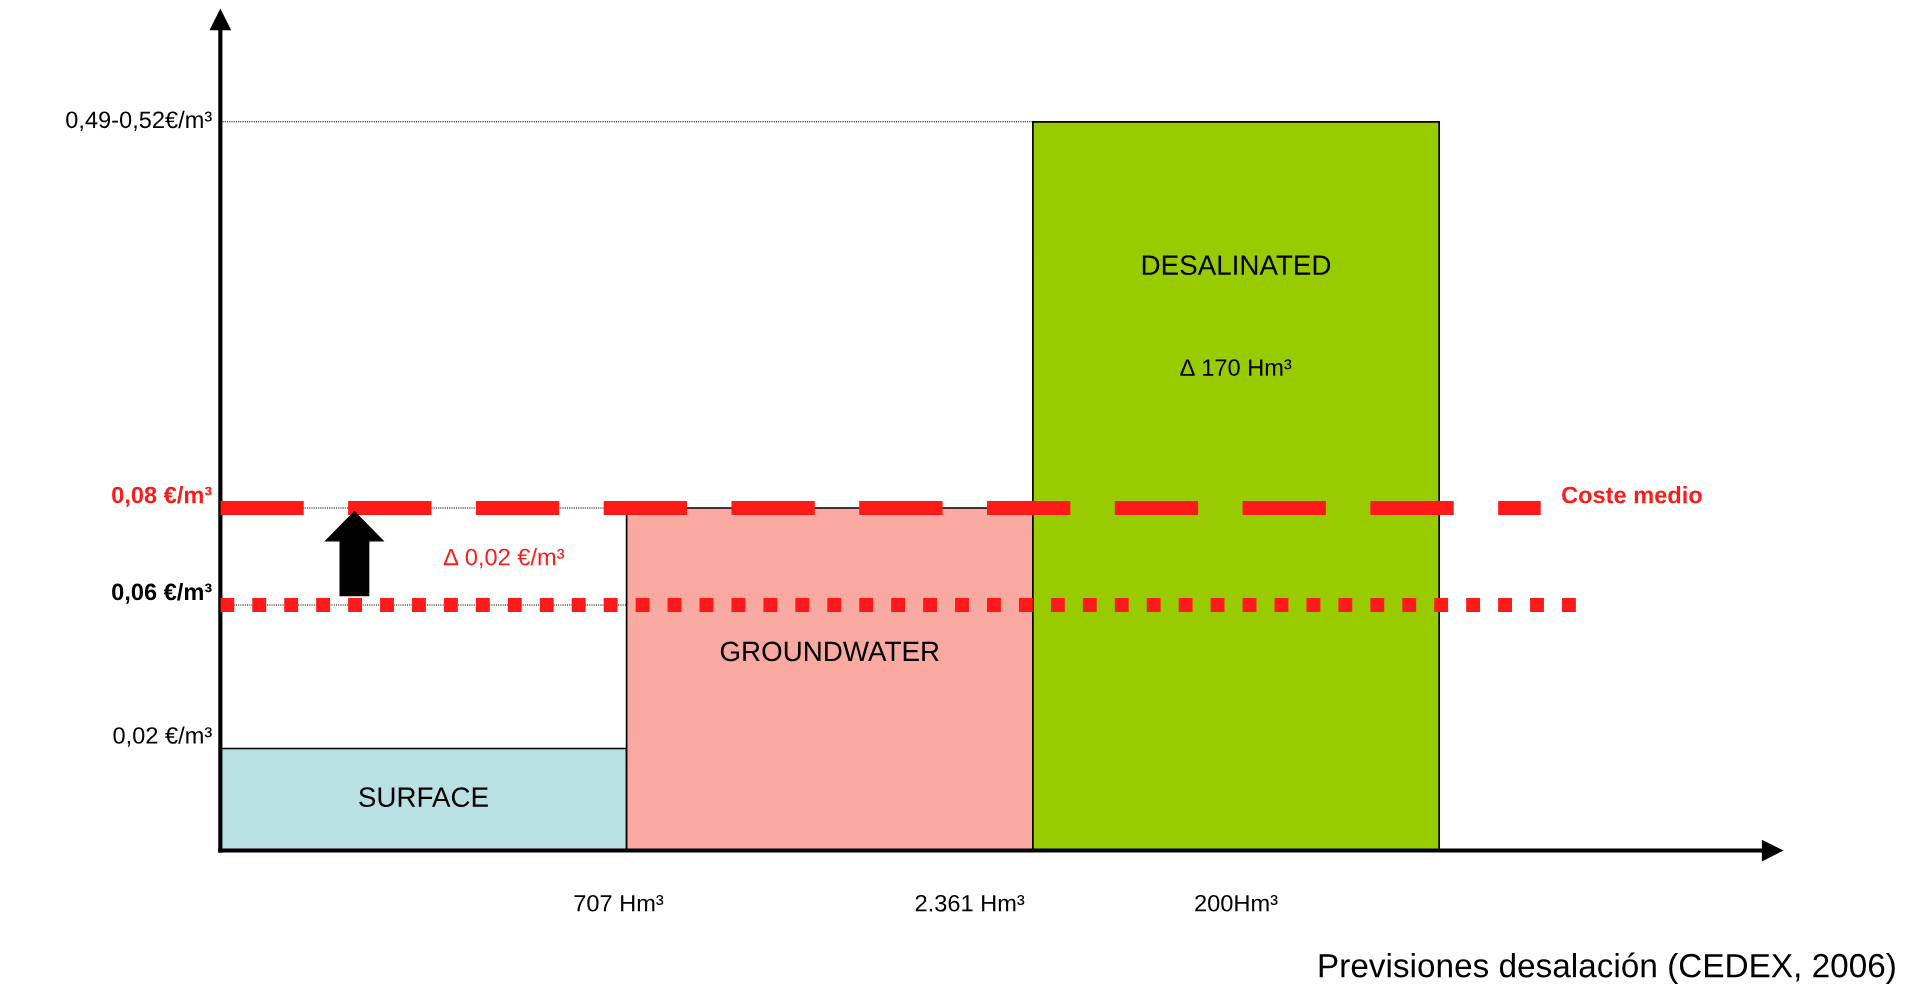 The height and width of the screenshot is (989, 1916). Describe the element at coordinates (1607, 968) in the screenshot. I see `text: Previsiones desalación (CEDEX, 2006)` at that location.